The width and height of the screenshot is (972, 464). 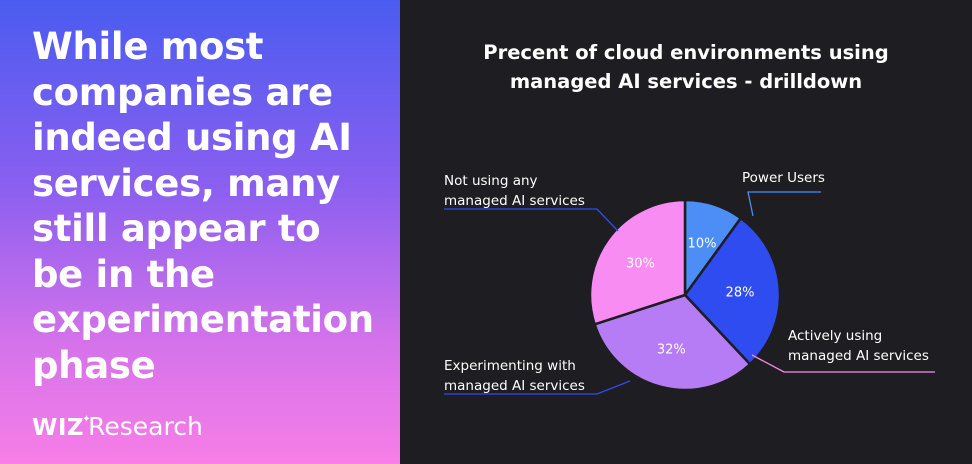 What do you see at coordinates (510, 366) in the screenshot?
I see `category-label-experimenting-line-1: Experimenting with` at bounding box center [510, 366].